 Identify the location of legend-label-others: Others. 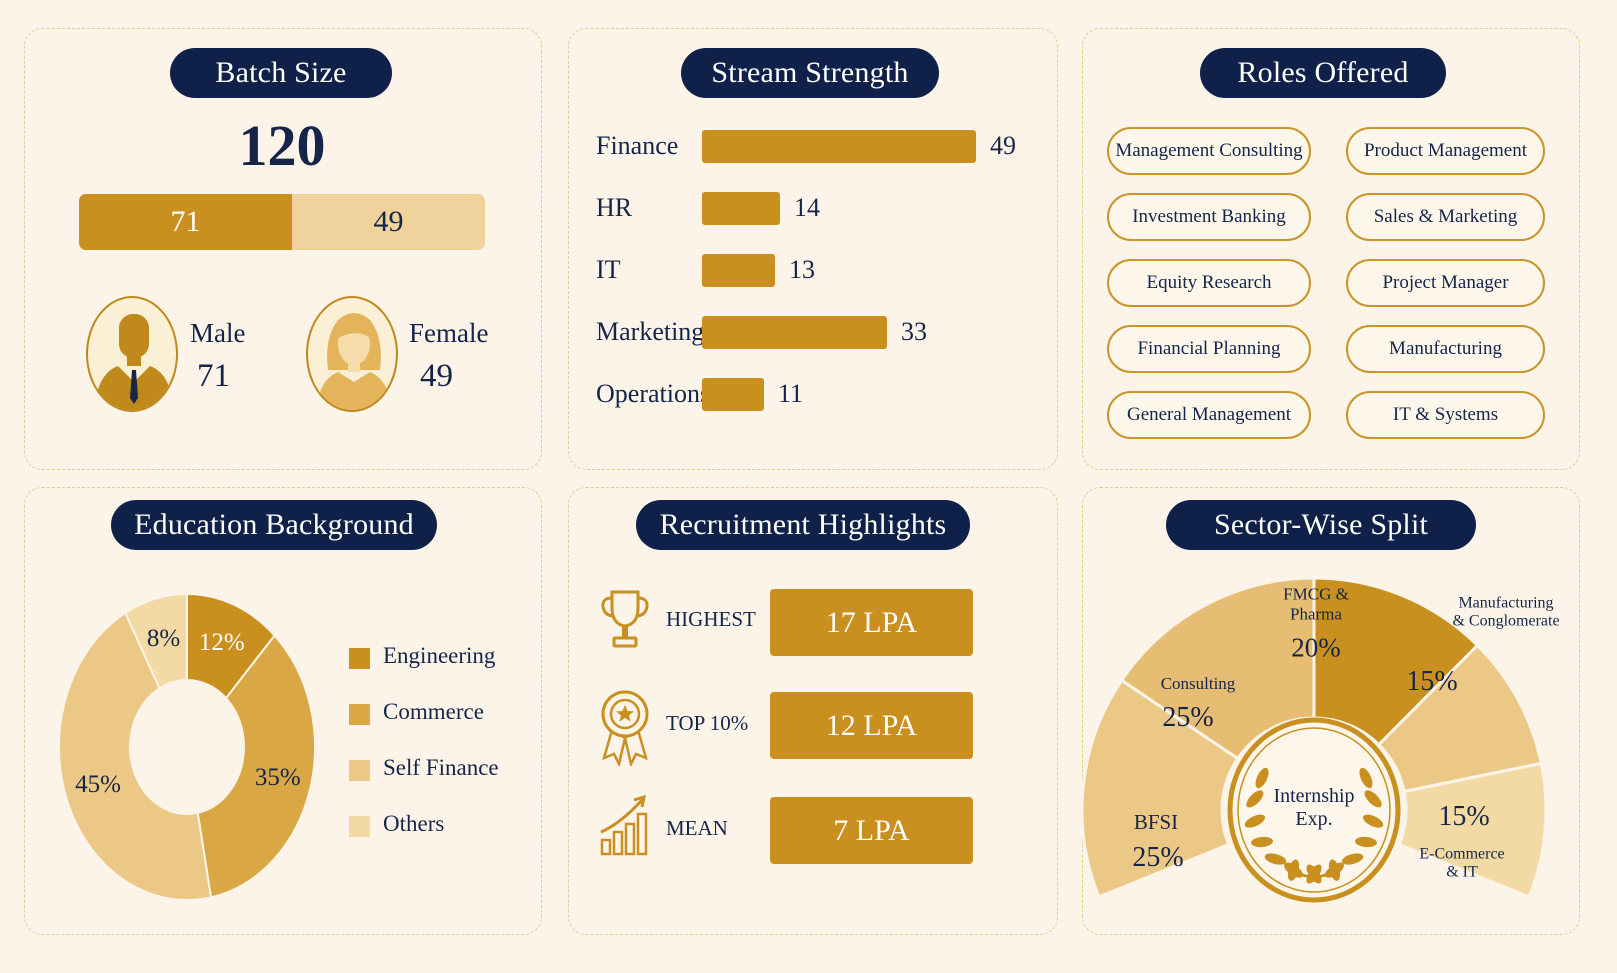
(414, 823).